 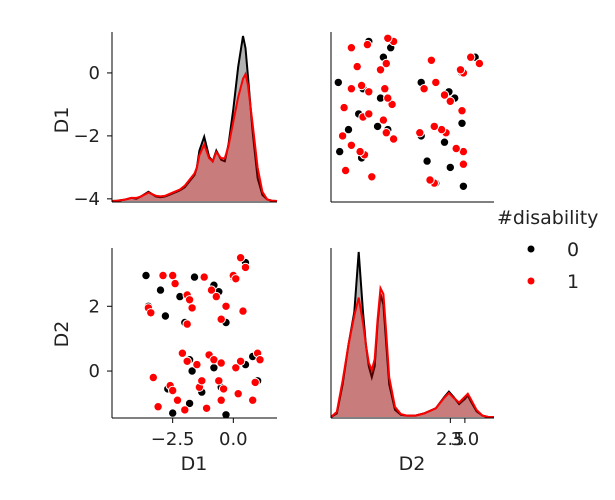 I want to click on xtick-d1-tick-label-1: 0.0, so click(x=233, y=439).